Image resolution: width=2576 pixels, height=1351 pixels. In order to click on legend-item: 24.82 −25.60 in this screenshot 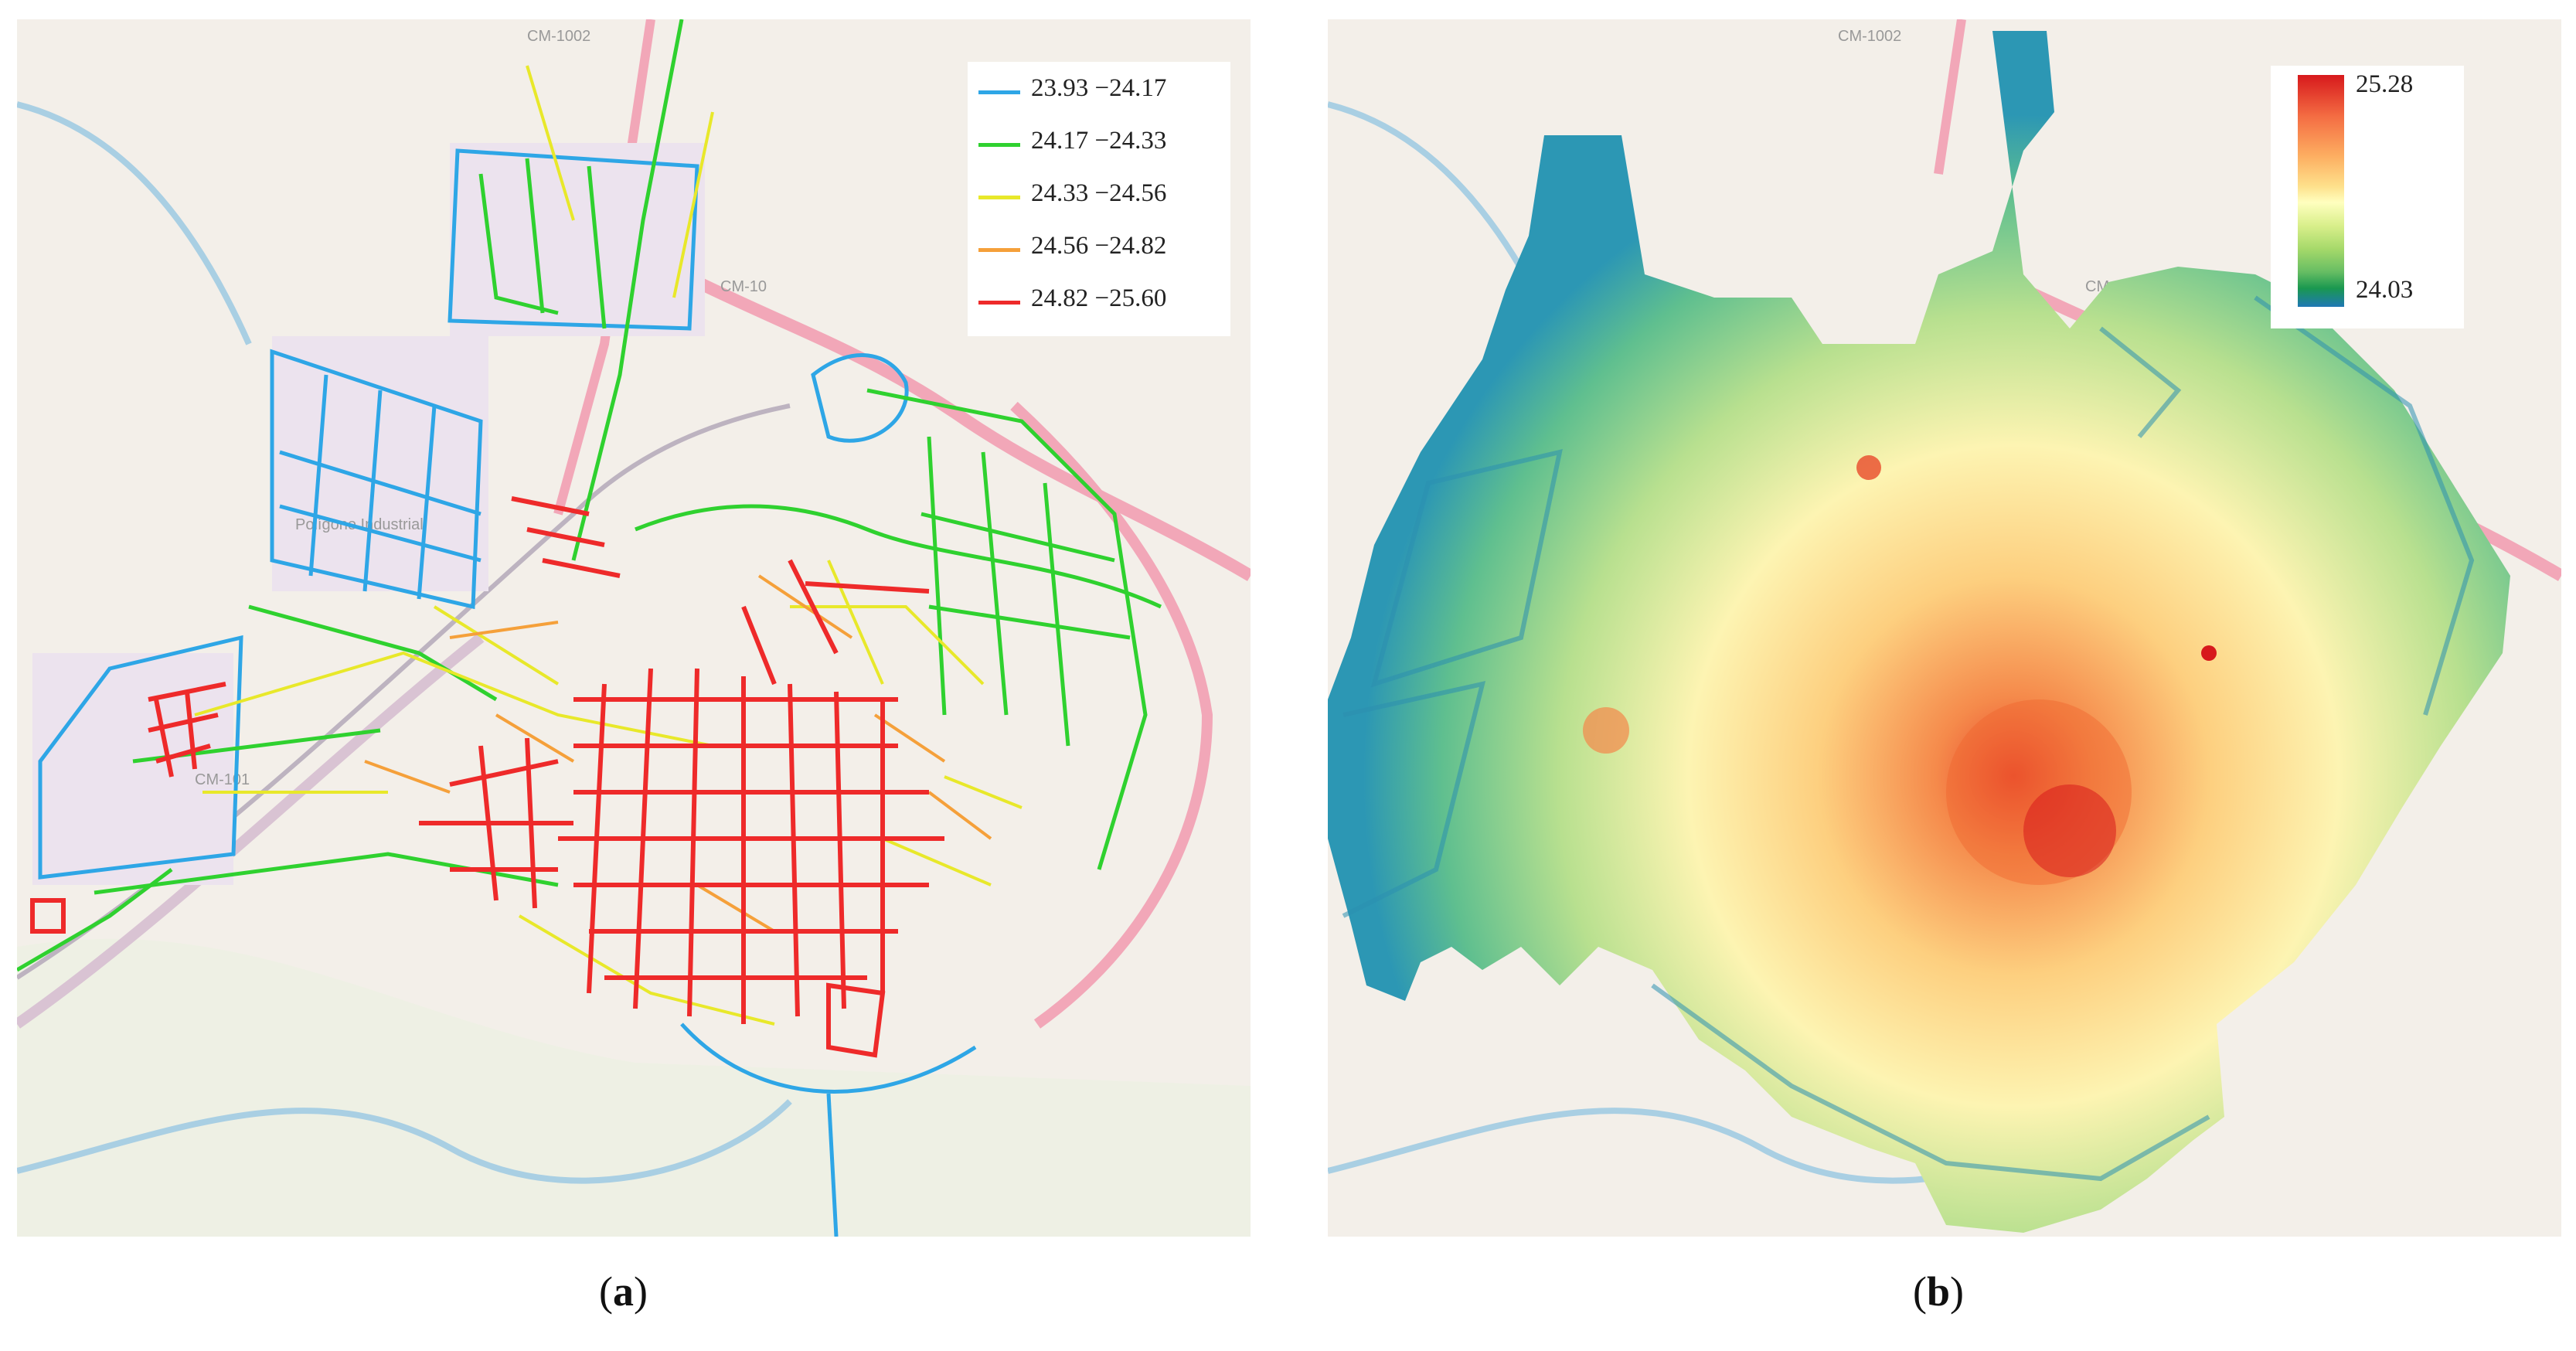, I will do `click(1099, 303)`.